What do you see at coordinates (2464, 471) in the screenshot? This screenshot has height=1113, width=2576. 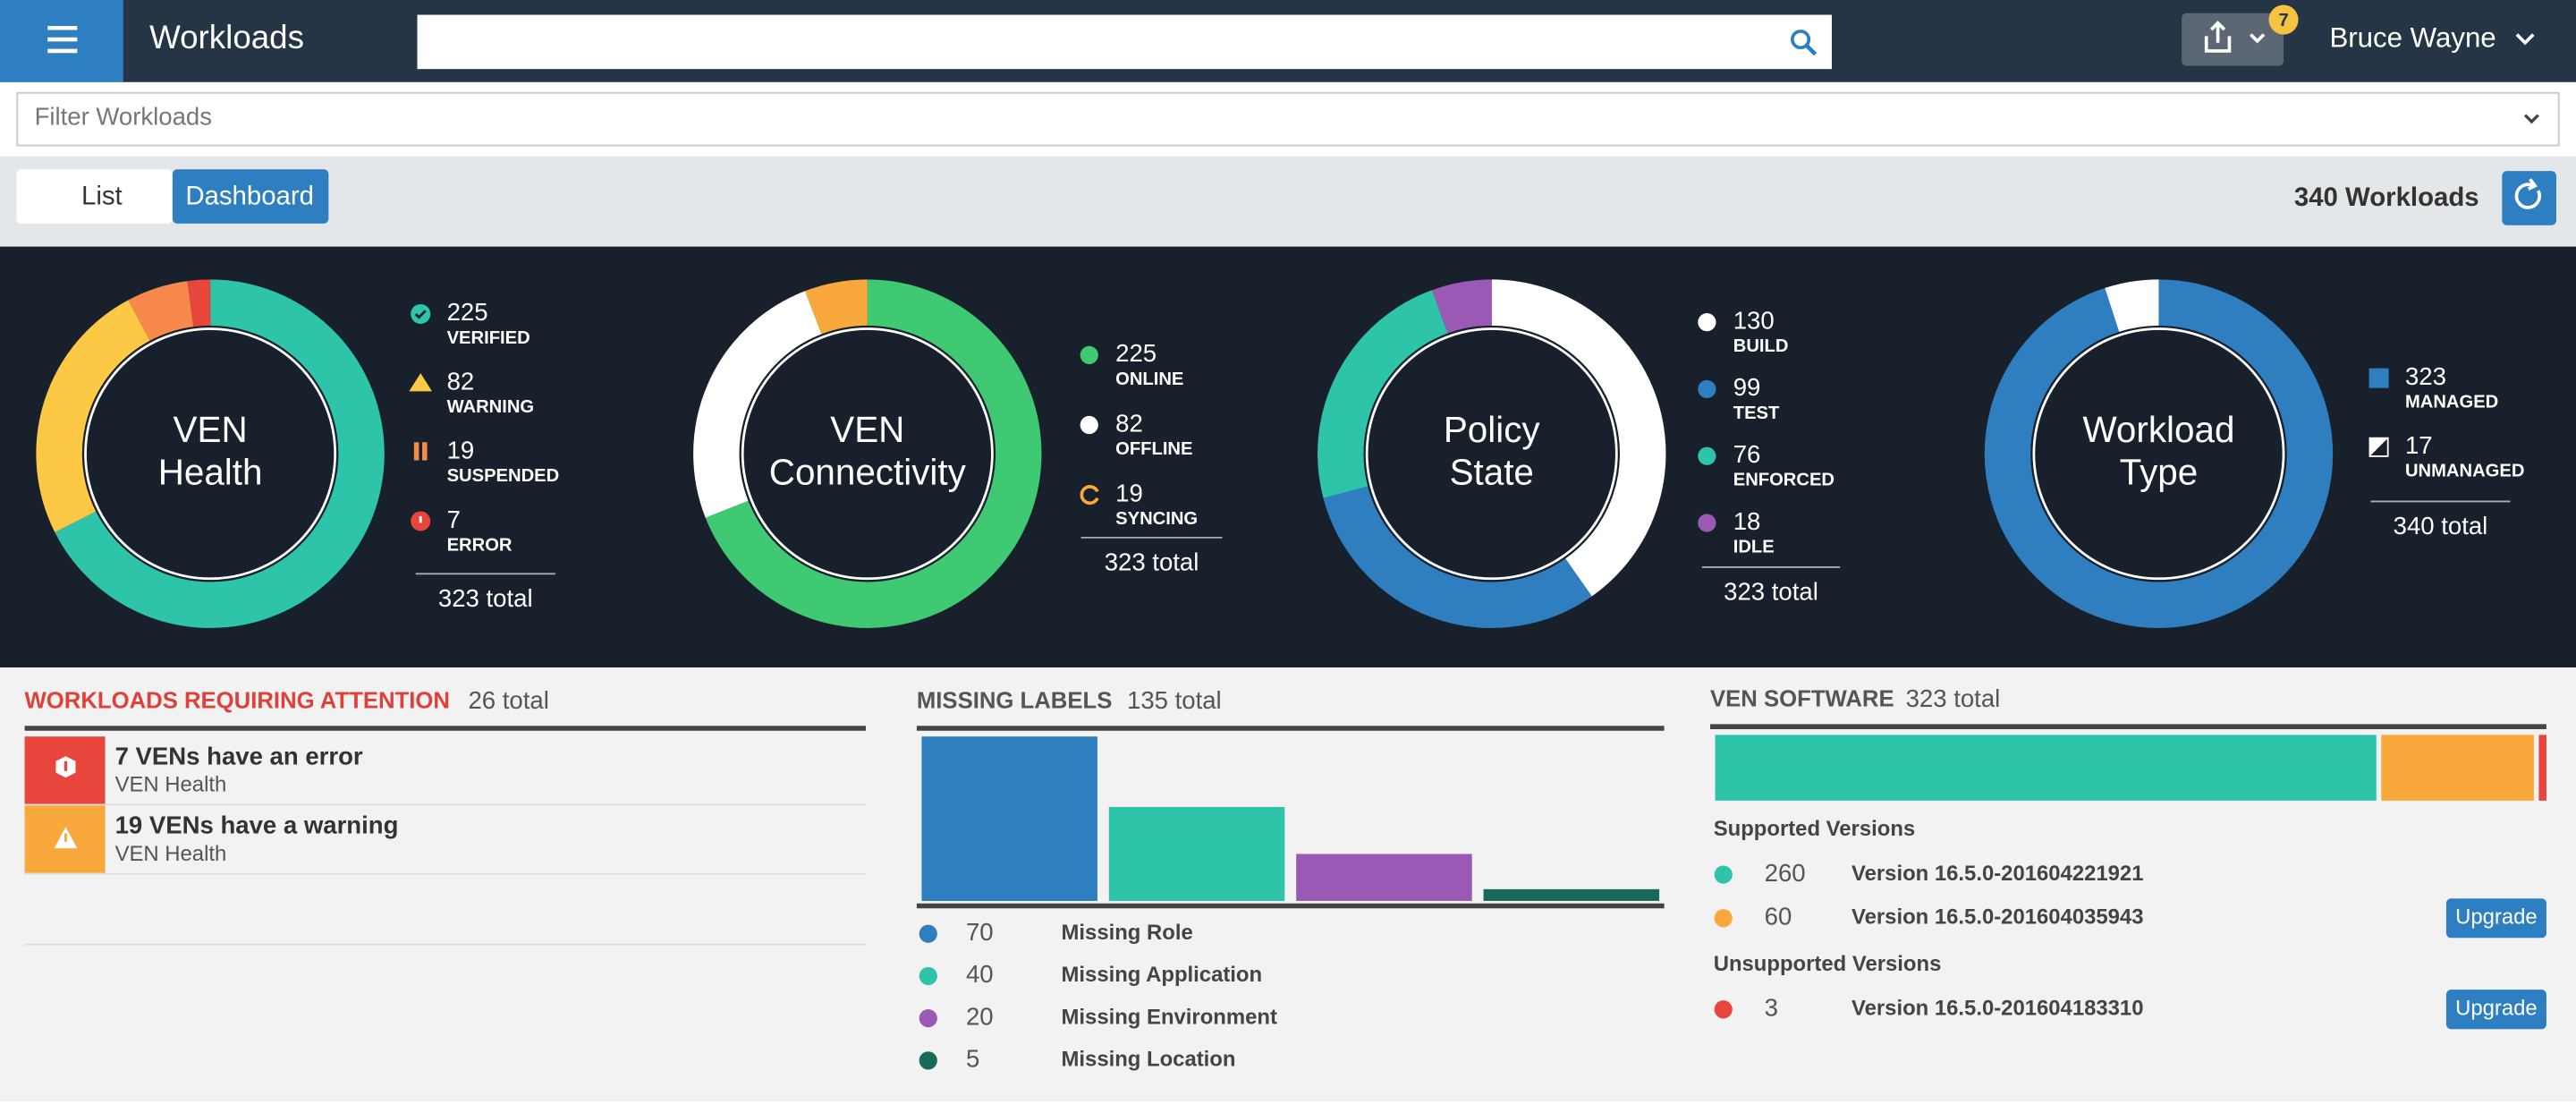 I see `legend-label: UNMANAGED` at bounding box center [2464, 471].